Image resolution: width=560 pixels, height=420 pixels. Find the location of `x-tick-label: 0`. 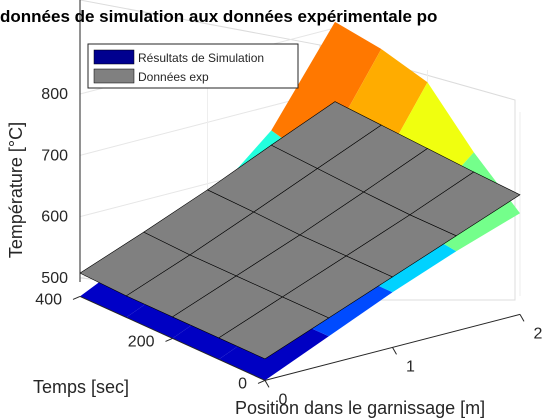

x-tick-label: 0 is located at coordinates (283, 399).